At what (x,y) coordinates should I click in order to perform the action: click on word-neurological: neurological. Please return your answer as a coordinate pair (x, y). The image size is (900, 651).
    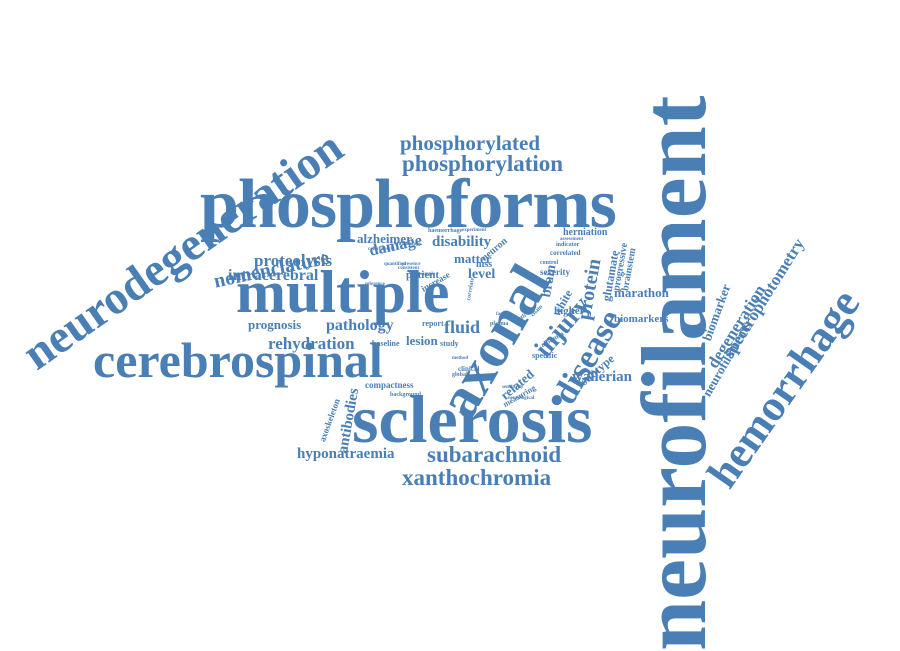
    Looking at the image, I should click on (521, 398).